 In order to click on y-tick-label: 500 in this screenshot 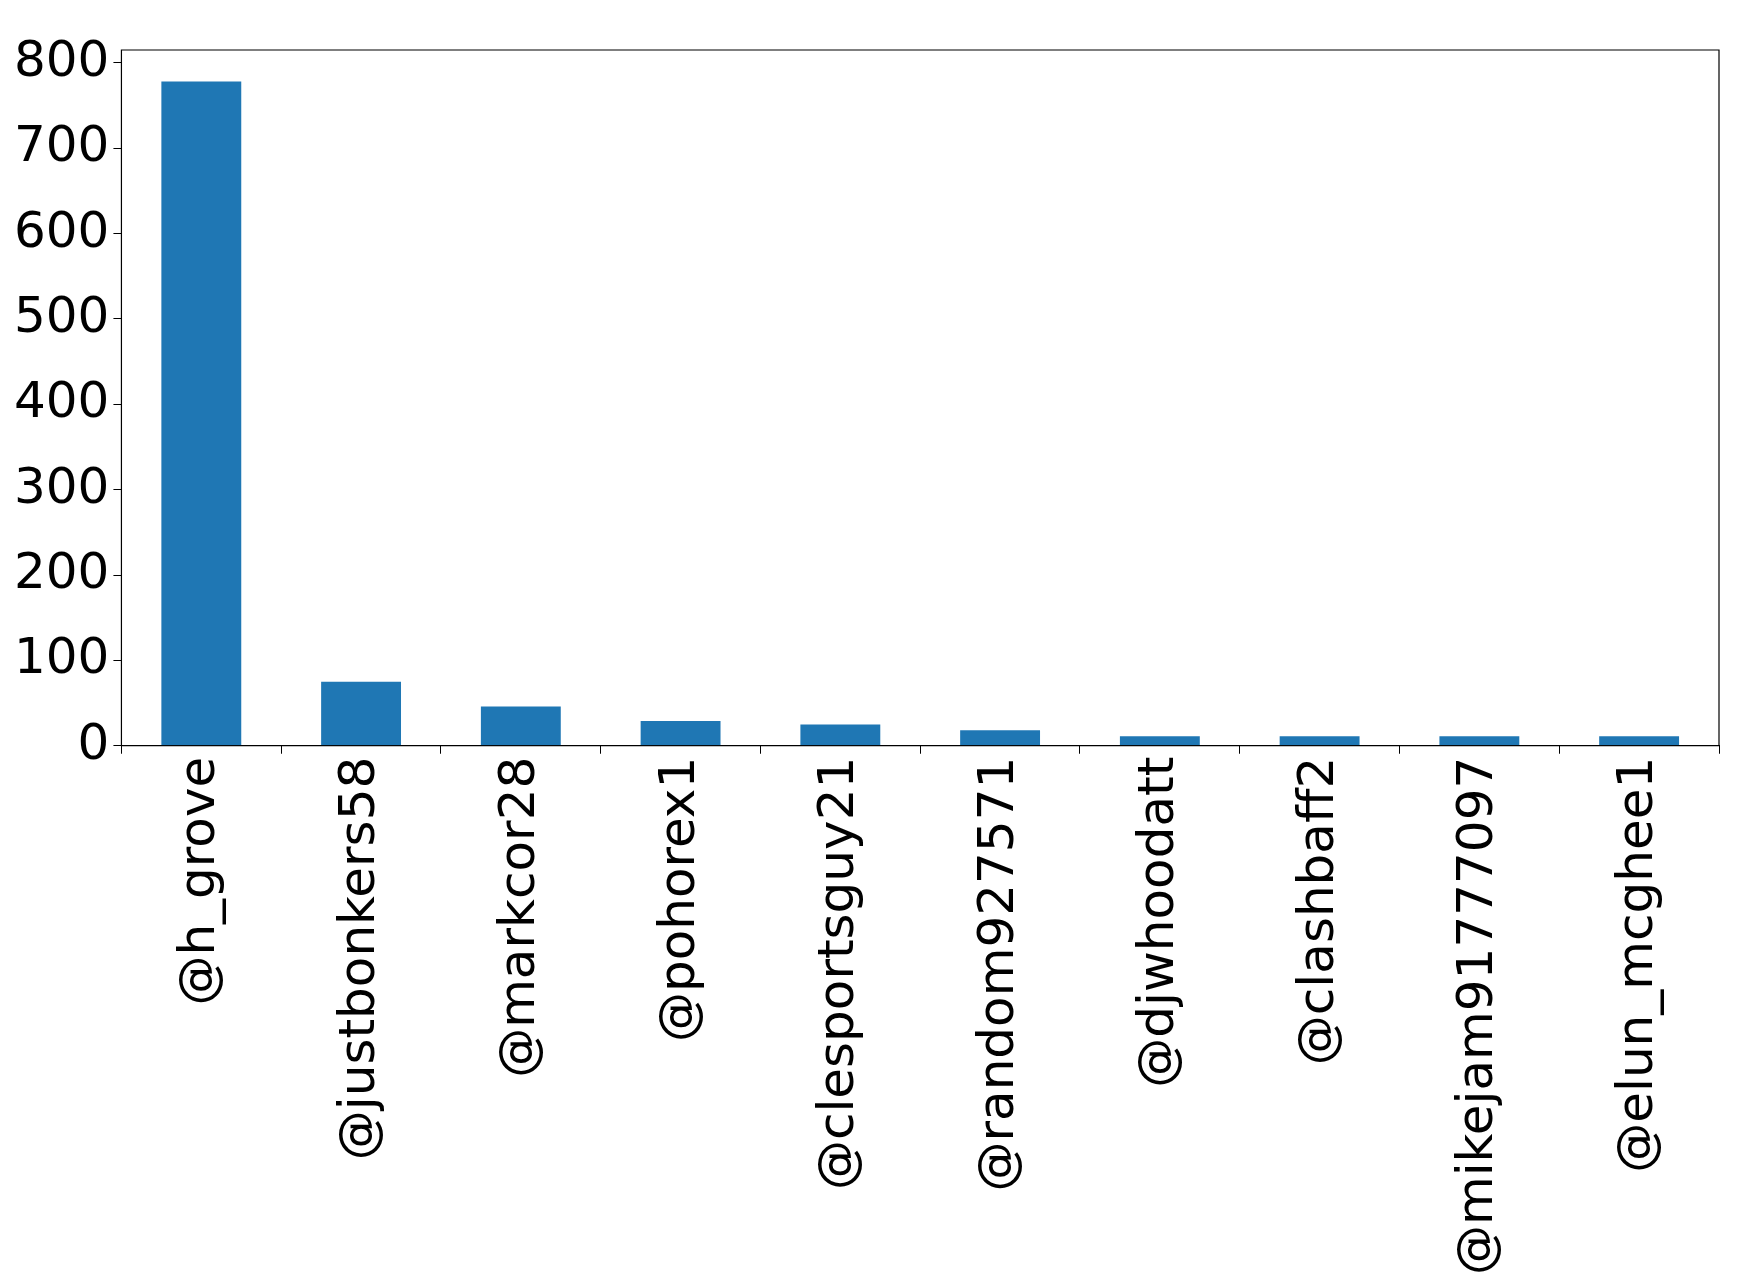, I will do `click(62, 314)`.